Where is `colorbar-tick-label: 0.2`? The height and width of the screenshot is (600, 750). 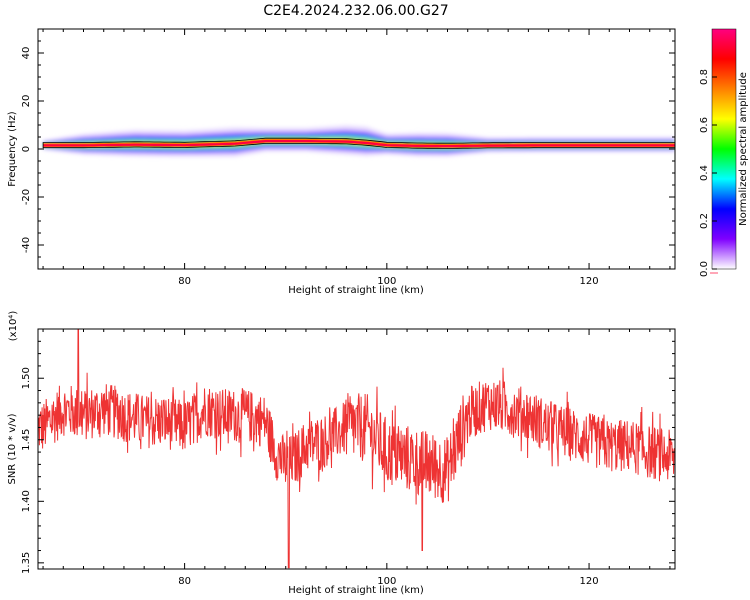
colorbar-tick-label: 0.2 is located at coordinates (704, 221).